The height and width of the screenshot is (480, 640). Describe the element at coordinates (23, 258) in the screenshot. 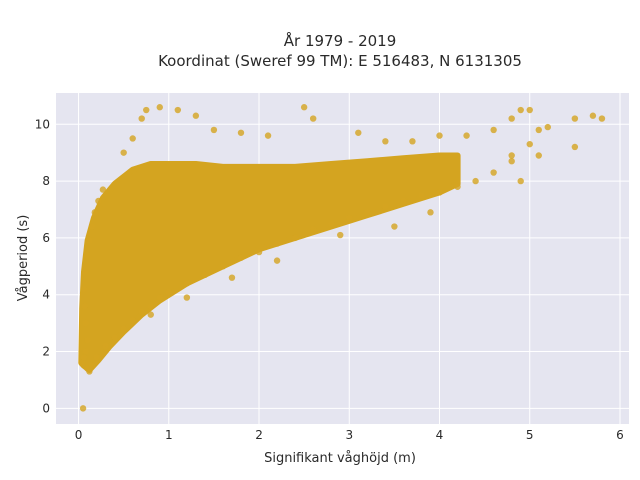

I see `y-axis-label: Vågperiod (s)` at that location.